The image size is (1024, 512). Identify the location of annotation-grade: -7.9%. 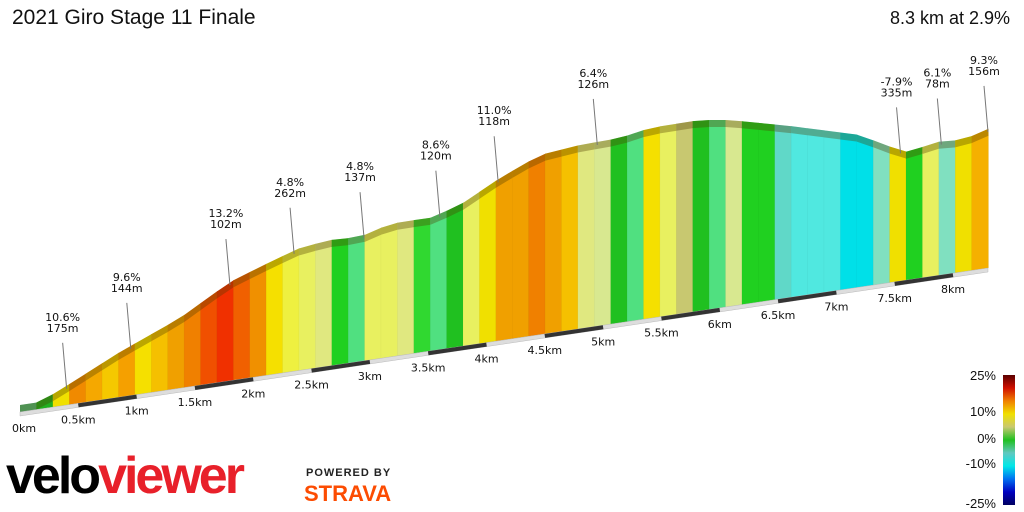
(897, 81).